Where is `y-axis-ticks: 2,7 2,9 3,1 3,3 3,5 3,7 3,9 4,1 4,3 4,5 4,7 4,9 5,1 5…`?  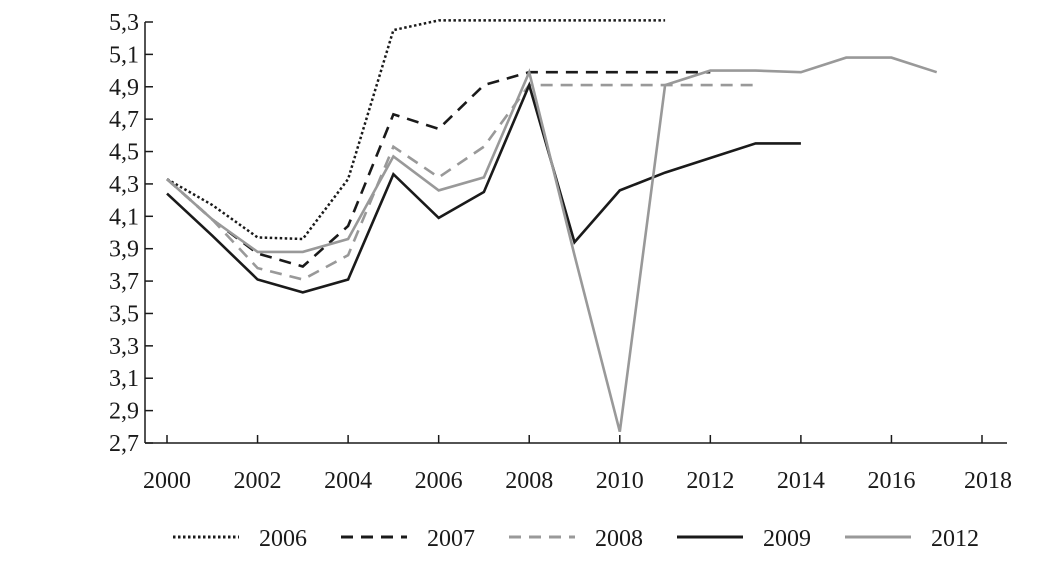 y-axis-ticks: 2,7 2,9 3,1 3,3 3,5 3,7 3,9 4,1 4,3 4,5 4,7 4,9 5,1 5… is located at coordinates (131, 233).